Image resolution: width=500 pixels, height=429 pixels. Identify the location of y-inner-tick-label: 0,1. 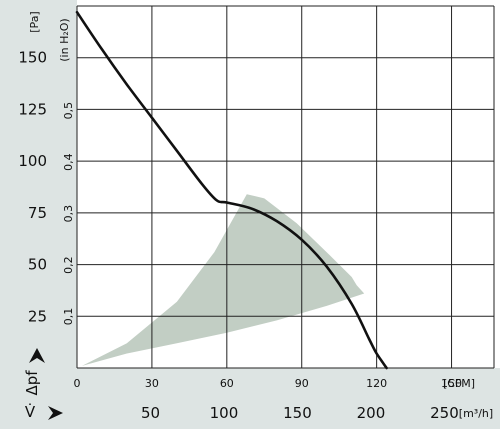
(68, 317).